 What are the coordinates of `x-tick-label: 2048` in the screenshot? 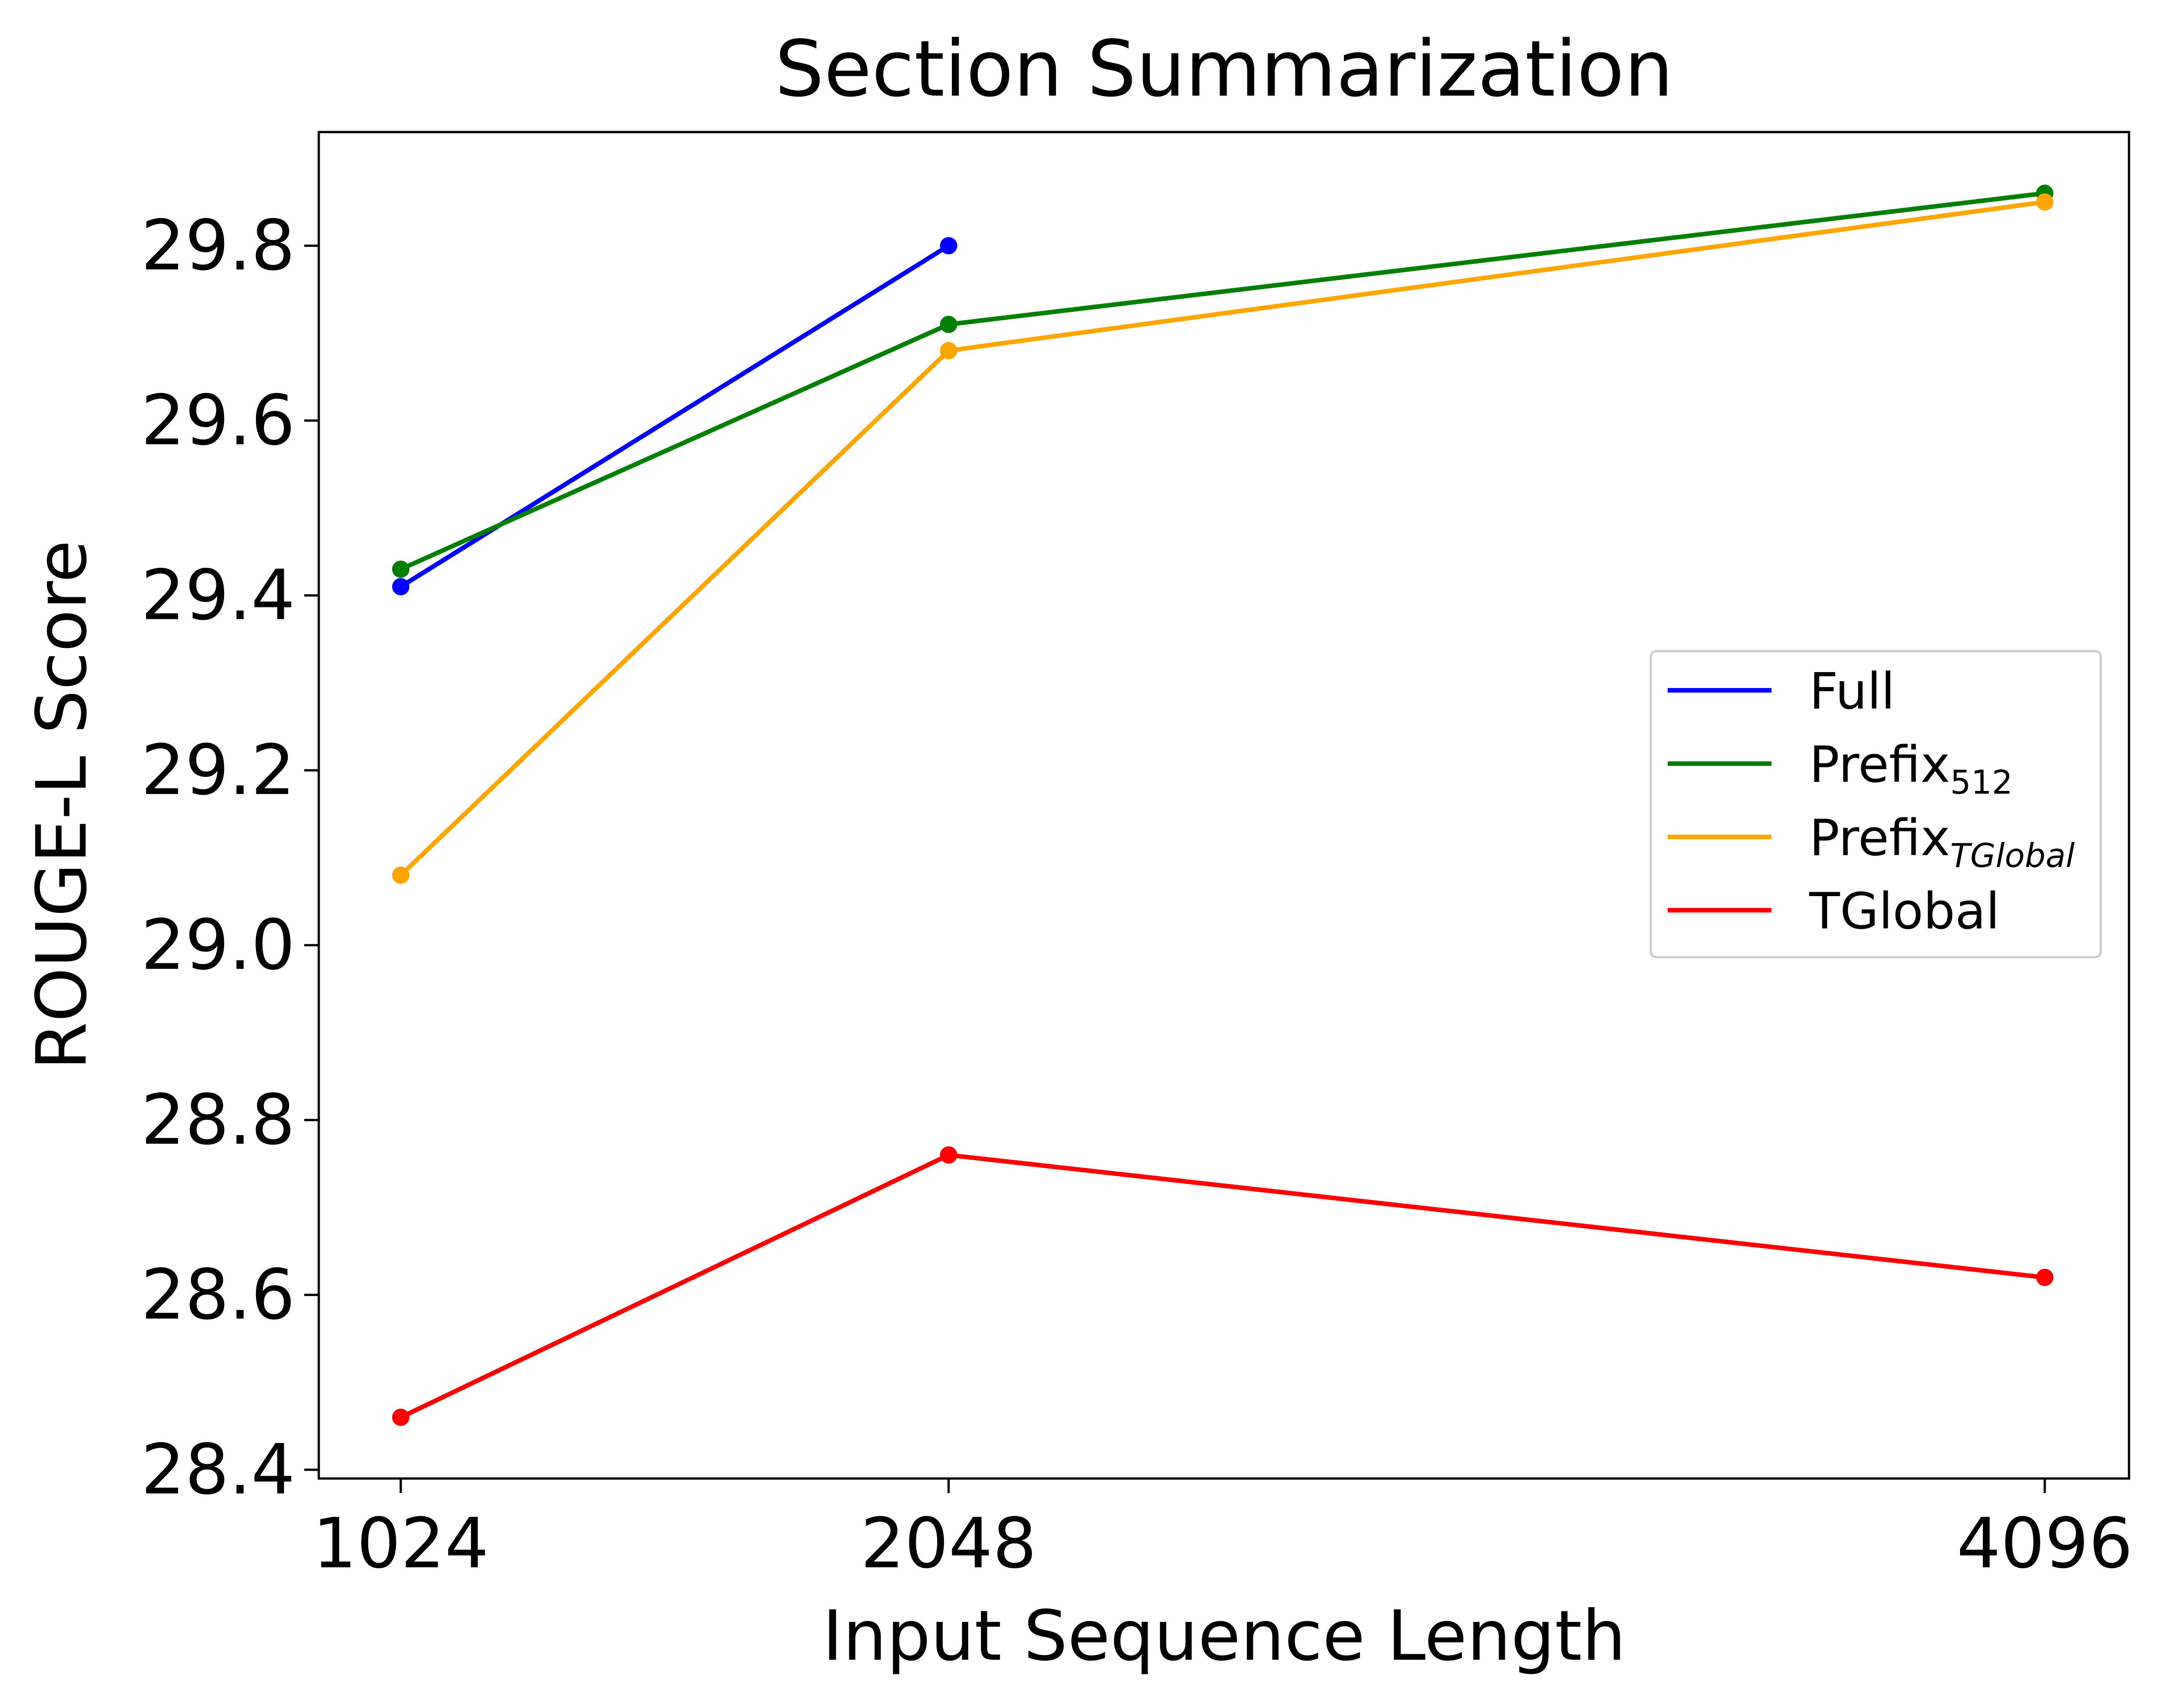 It's located at (949, 1544).